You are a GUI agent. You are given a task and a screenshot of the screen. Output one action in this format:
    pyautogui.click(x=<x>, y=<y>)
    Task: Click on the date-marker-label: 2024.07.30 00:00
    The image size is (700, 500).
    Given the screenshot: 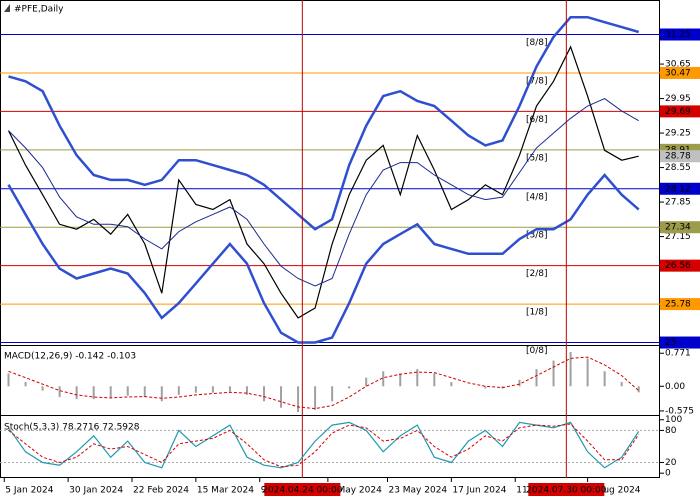 What is the action you would take?
    pyautogui.click(x=566, y=491)
    